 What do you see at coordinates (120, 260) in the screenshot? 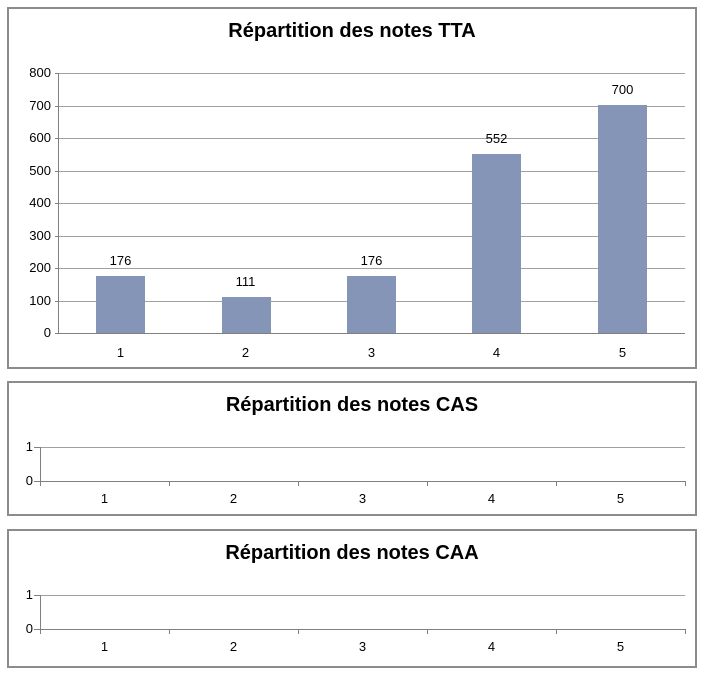
I see `bar-value-label-1: 176` at bounding box center [120, 260].